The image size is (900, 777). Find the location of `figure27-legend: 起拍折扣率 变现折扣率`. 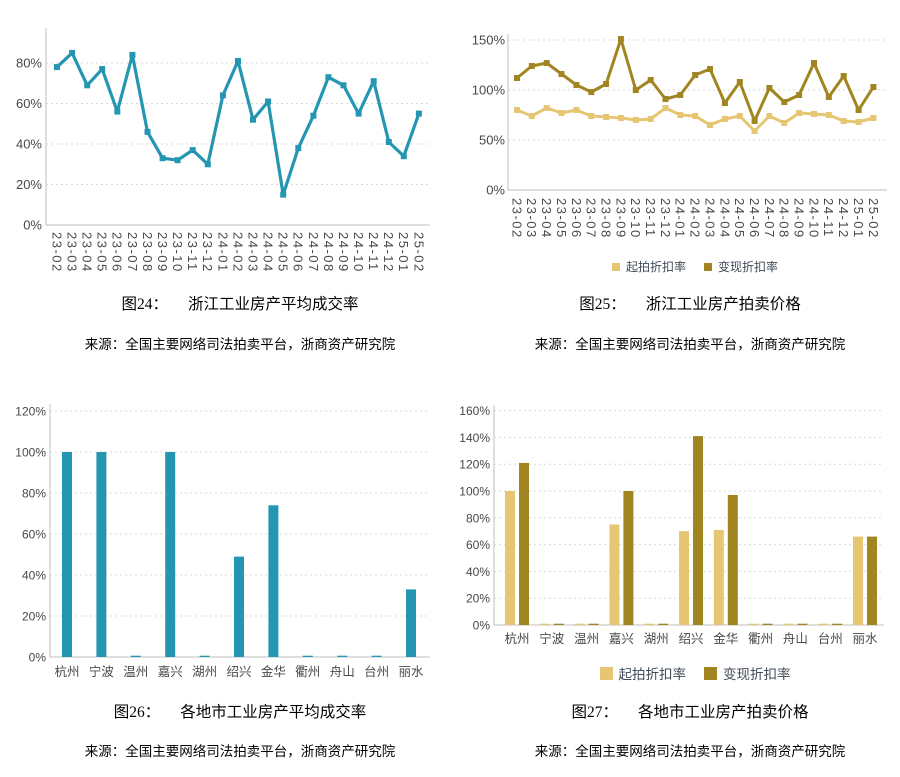

figure27-legend: 起拍折扣率 变现折扣率 is located at coordinates (685, 673).